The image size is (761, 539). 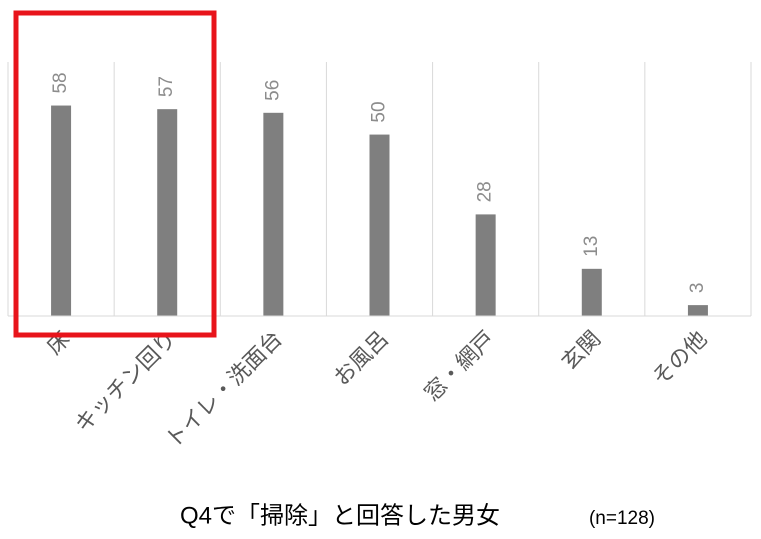 I want to click on data-label: 50, so click(x=379, y=111).